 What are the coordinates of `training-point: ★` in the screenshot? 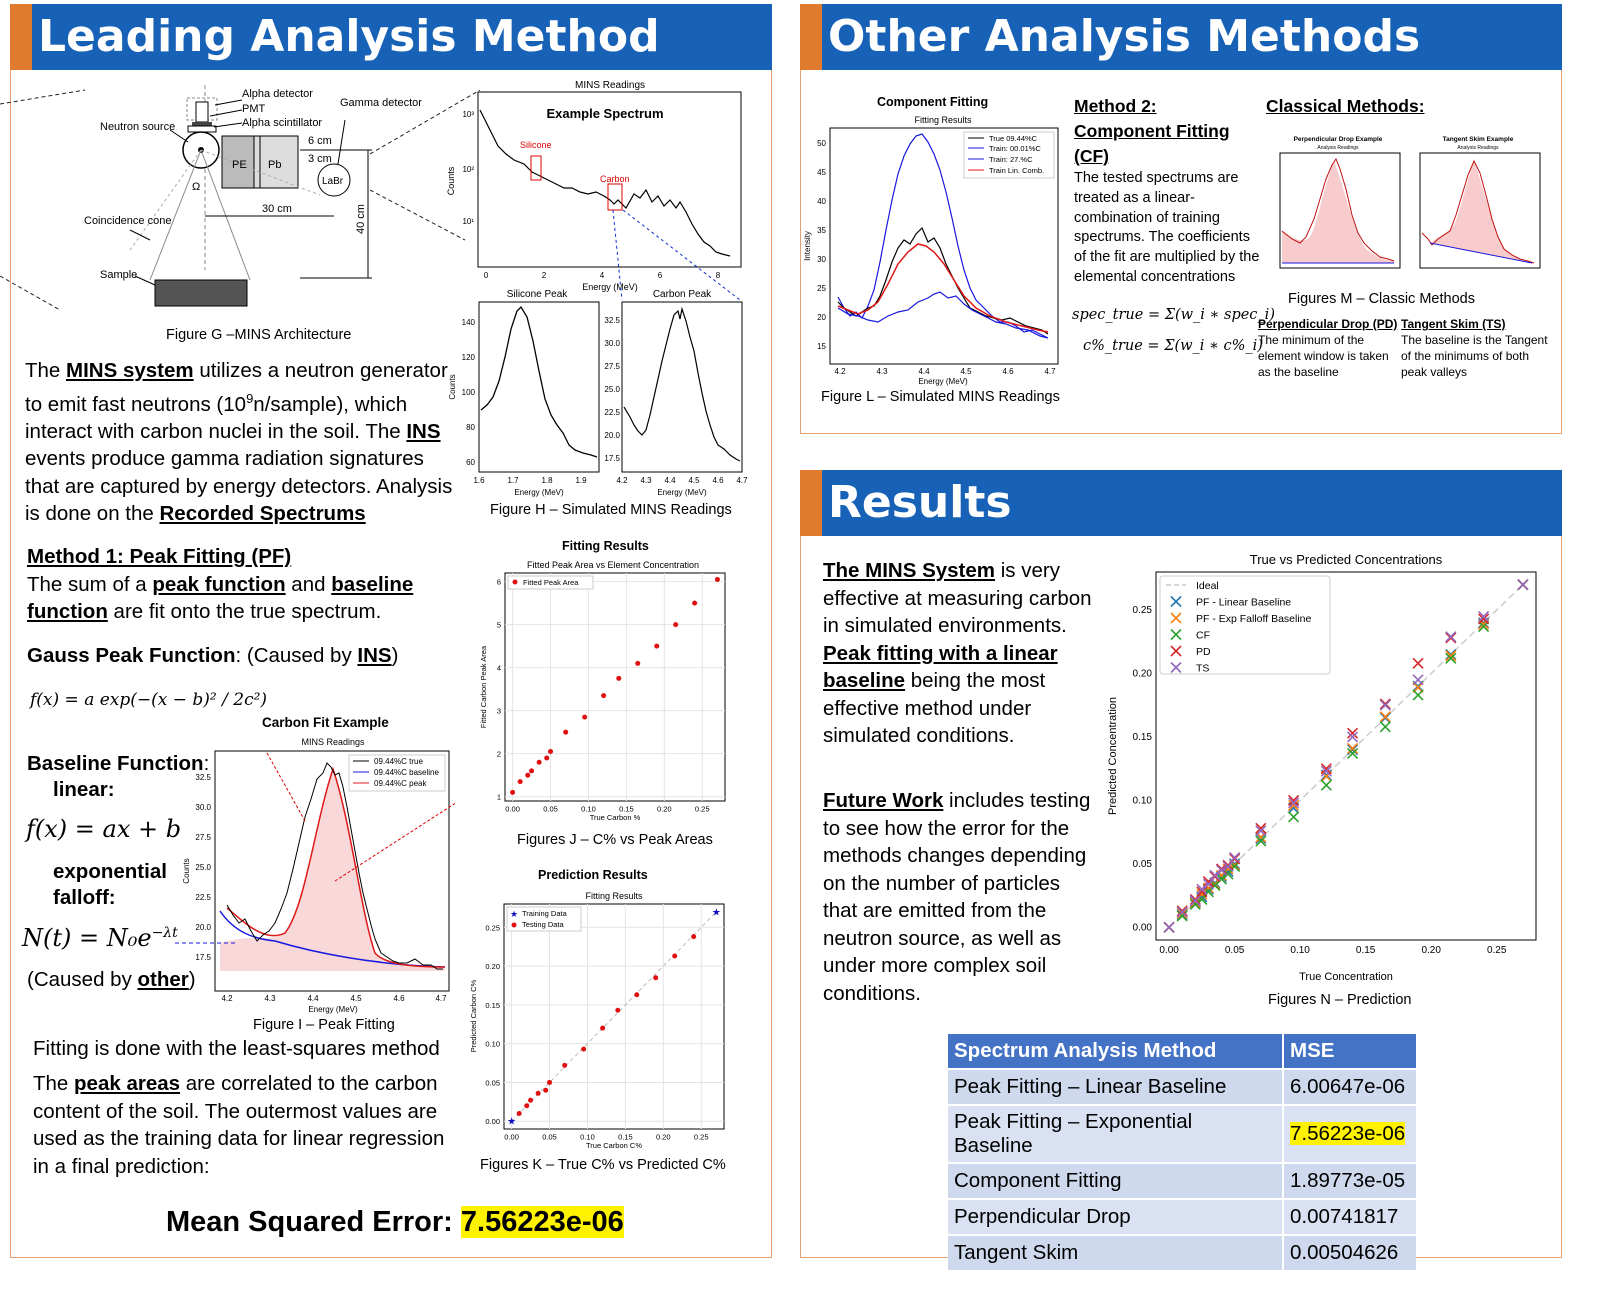 It's located at (716, 912).